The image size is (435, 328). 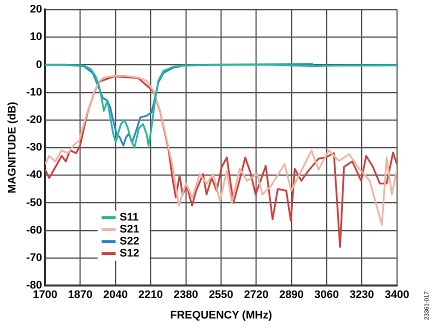 What do you see at coordinates (291, 295) in the screenshot?
I see `x-tick-label: 2890` at bounding box center [291, 295].